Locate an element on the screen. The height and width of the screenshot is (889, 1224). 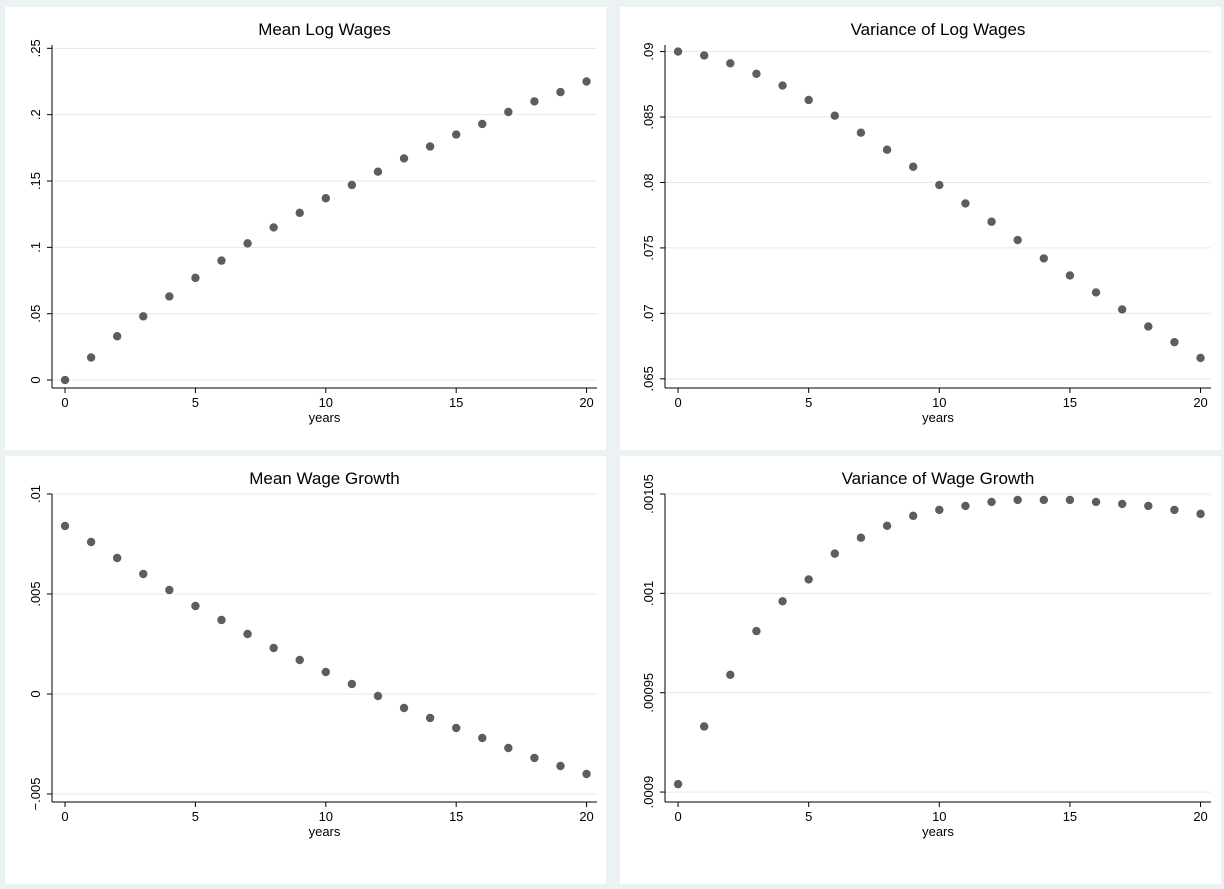
y-tick-label: .075 is located at coordinates (648, 247).